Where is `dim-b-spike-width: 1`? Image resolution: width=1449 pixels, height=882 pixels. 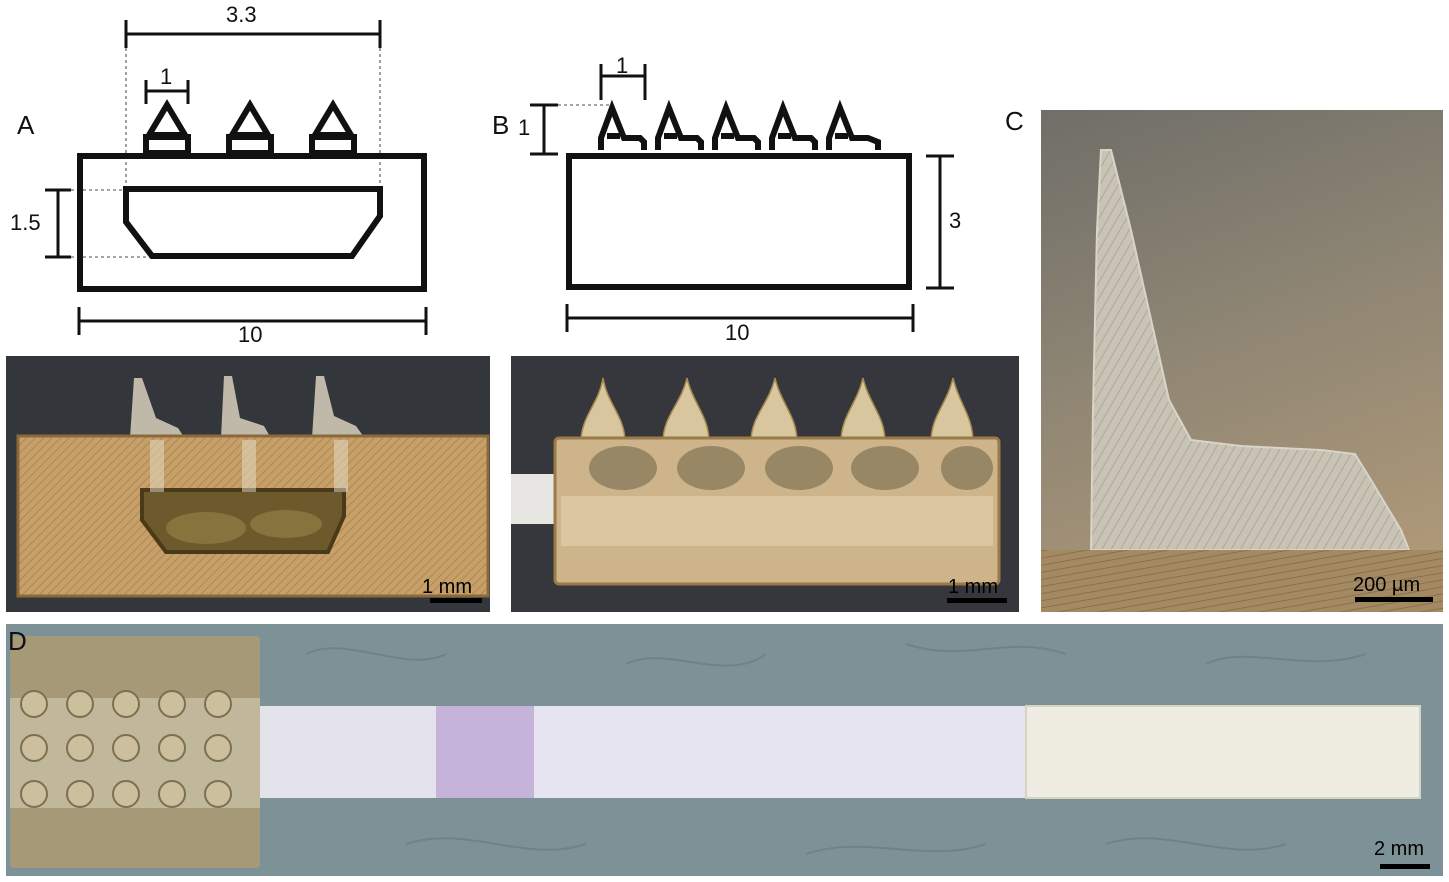
dim-b-spike-width: 1 is located at coordinates (622, 65).